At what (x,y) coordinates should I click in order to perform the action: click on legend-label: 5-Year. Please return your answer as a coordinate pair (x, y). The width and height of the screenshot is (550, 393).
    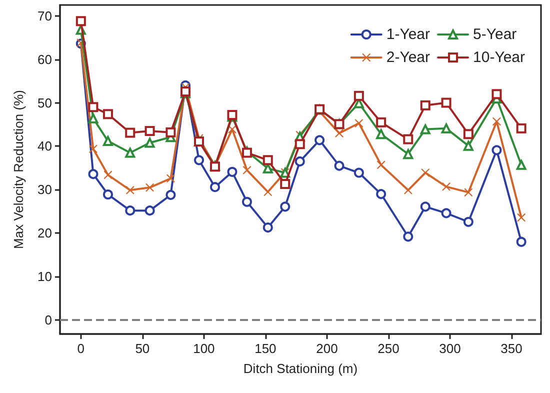
    Looking at the image, I should click on (495, 34).